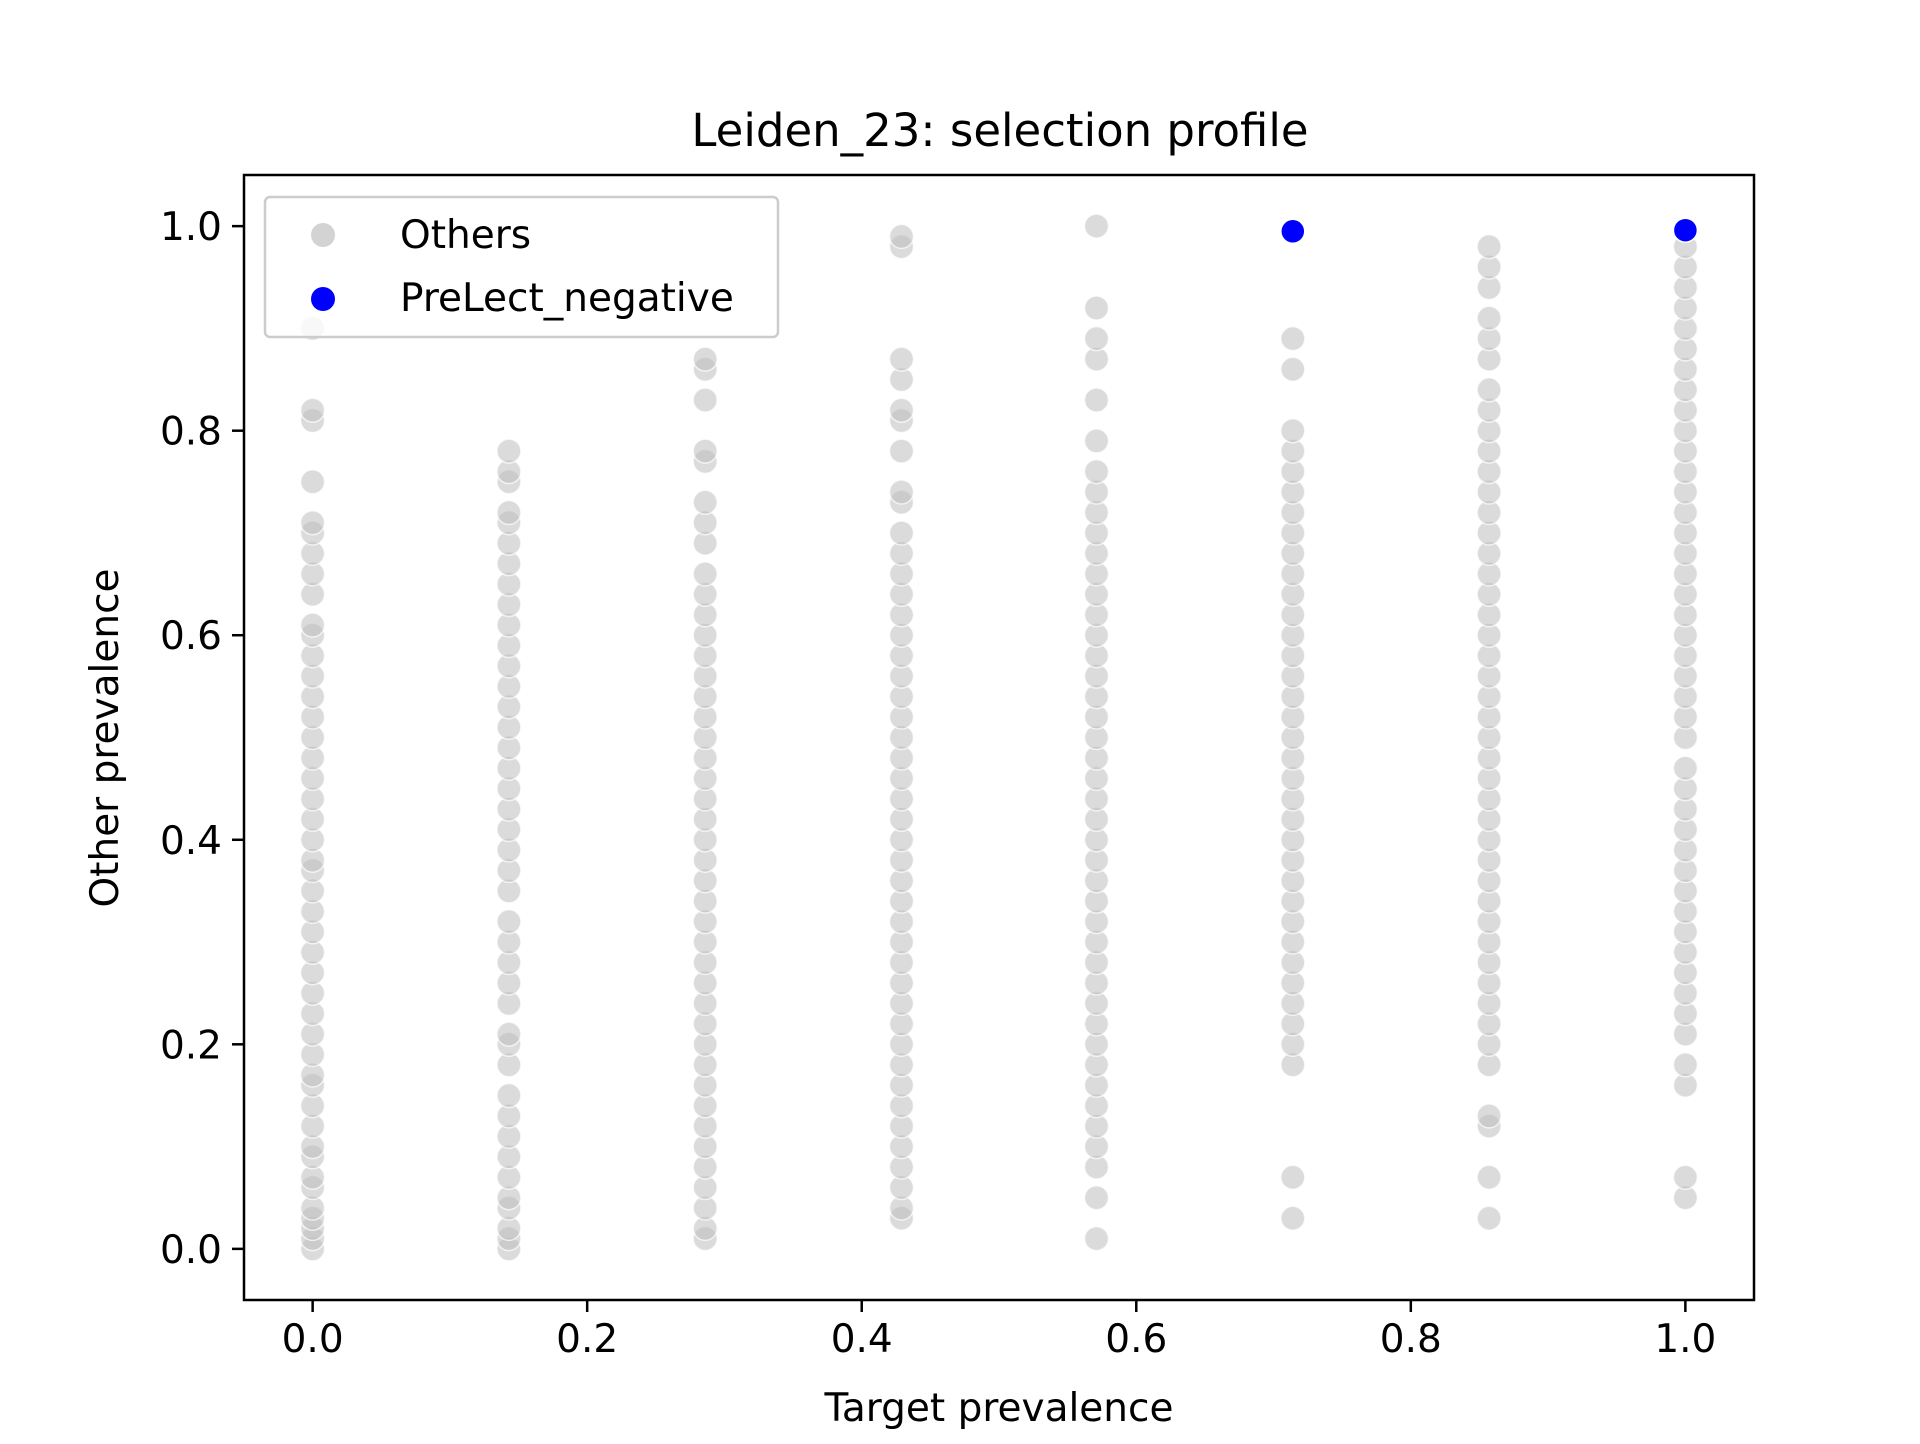  I want to click on x-tick-label: 0.2, so click(587, 1339).